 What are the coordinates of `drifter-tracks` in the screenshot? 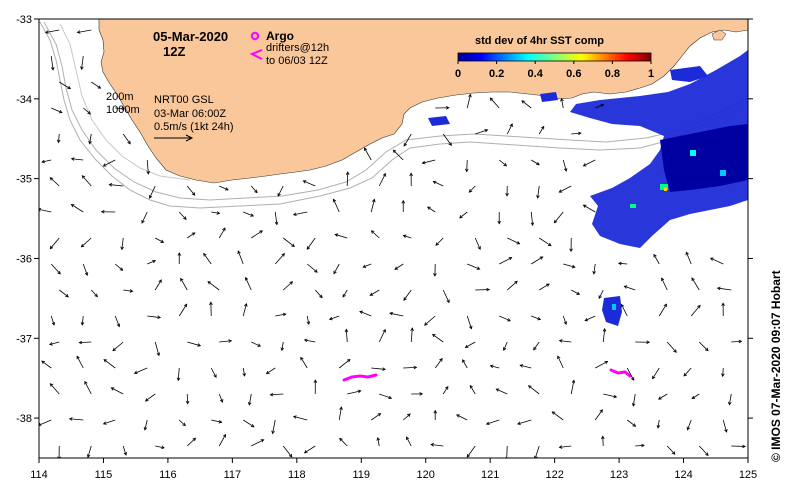 It's located at (487, 375).